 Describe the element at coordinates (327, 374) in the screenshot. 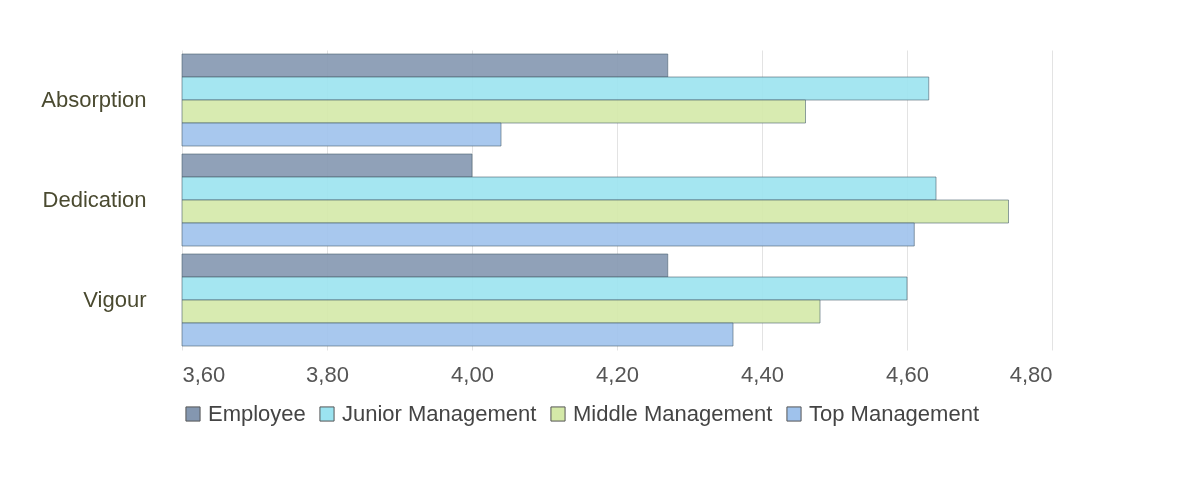

I see `x-tick-label: 3,80` at that location.